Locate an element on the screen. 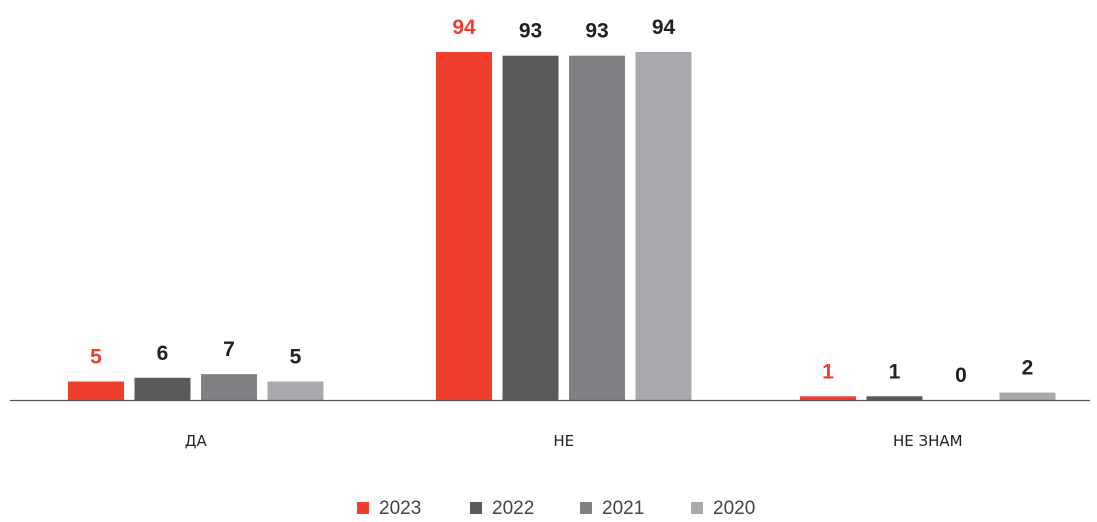 The height and width of the screenshot is (522, 1097). value-label-не-знам-2020: 2 is located at coordinates (1028, 368).